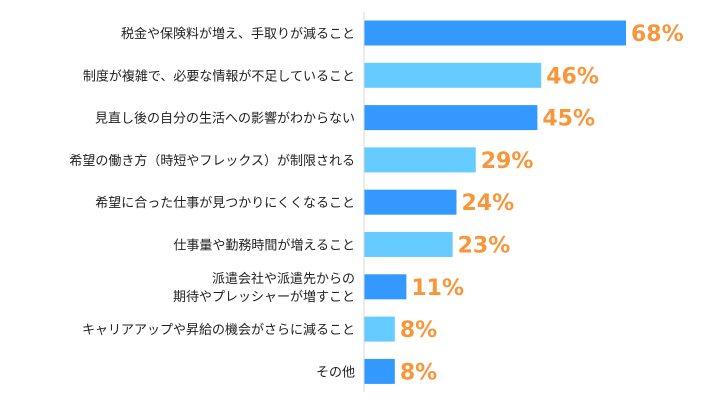 The height and width of the screenshot is (416, 706). I want to click on category-label: 見直し後の自分の生活への影響がわからない, so click(225, 119).